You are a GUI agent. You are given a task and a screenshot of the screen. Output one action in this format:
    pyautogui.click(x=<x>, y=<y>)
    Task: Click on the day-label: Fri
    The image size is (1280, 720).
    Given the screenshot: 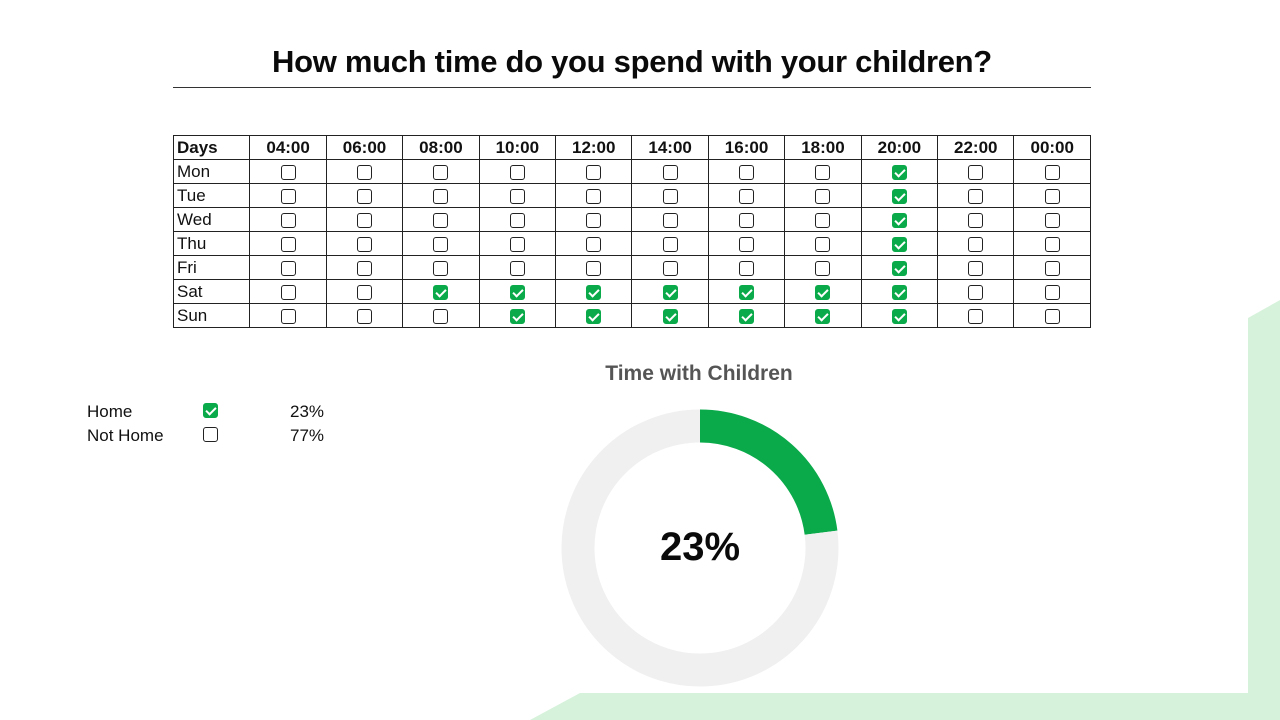 What is the action you would take?
    pyautogui.click(x=211, y=267)
    